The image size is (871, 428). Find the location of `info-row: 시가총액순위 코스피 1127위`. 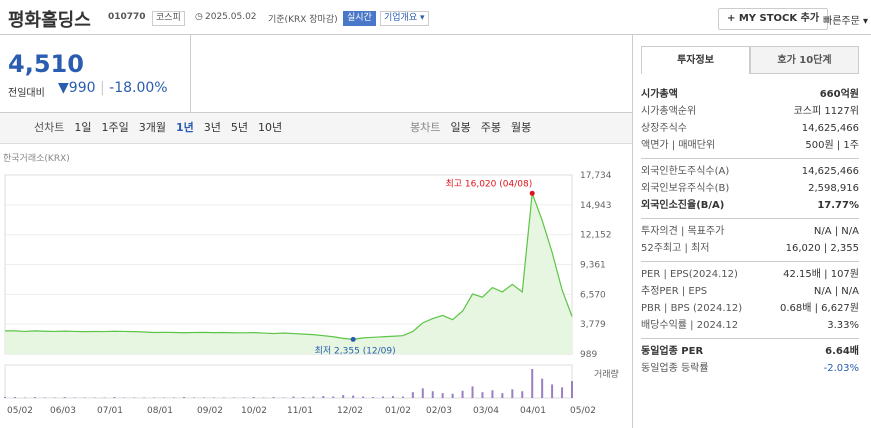

info-row: 시가총액순위 코스피 1127위 is located at coordinates (750, 111).